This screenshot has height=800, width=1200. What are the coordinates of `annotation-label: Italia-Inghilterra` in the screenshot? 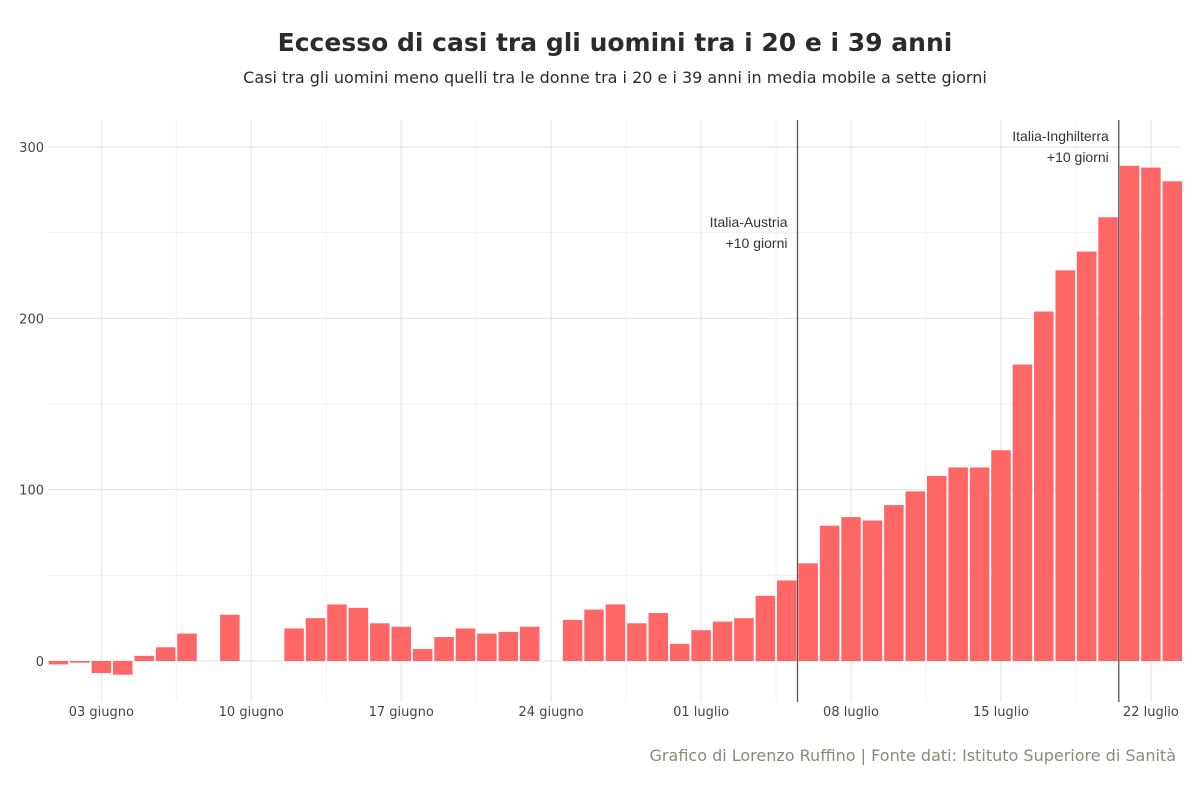 It's located at (1060, 136).